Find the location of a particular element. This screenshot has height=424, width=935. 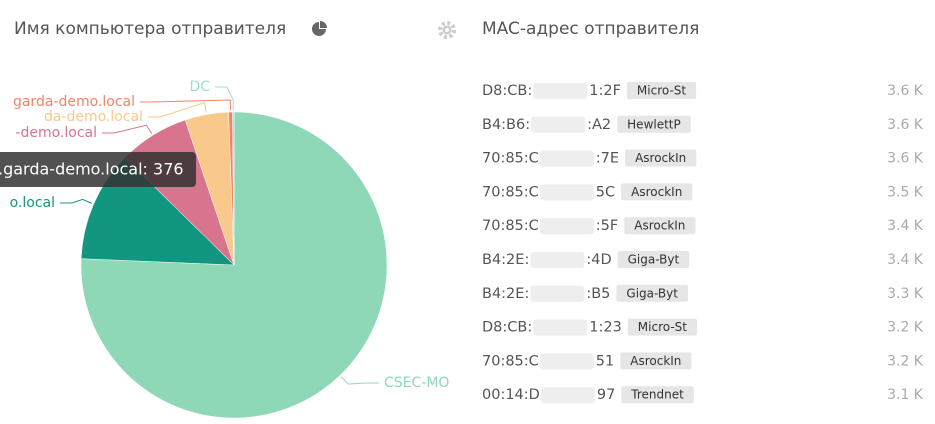

pie-slice is located at coordinates (233, 188).